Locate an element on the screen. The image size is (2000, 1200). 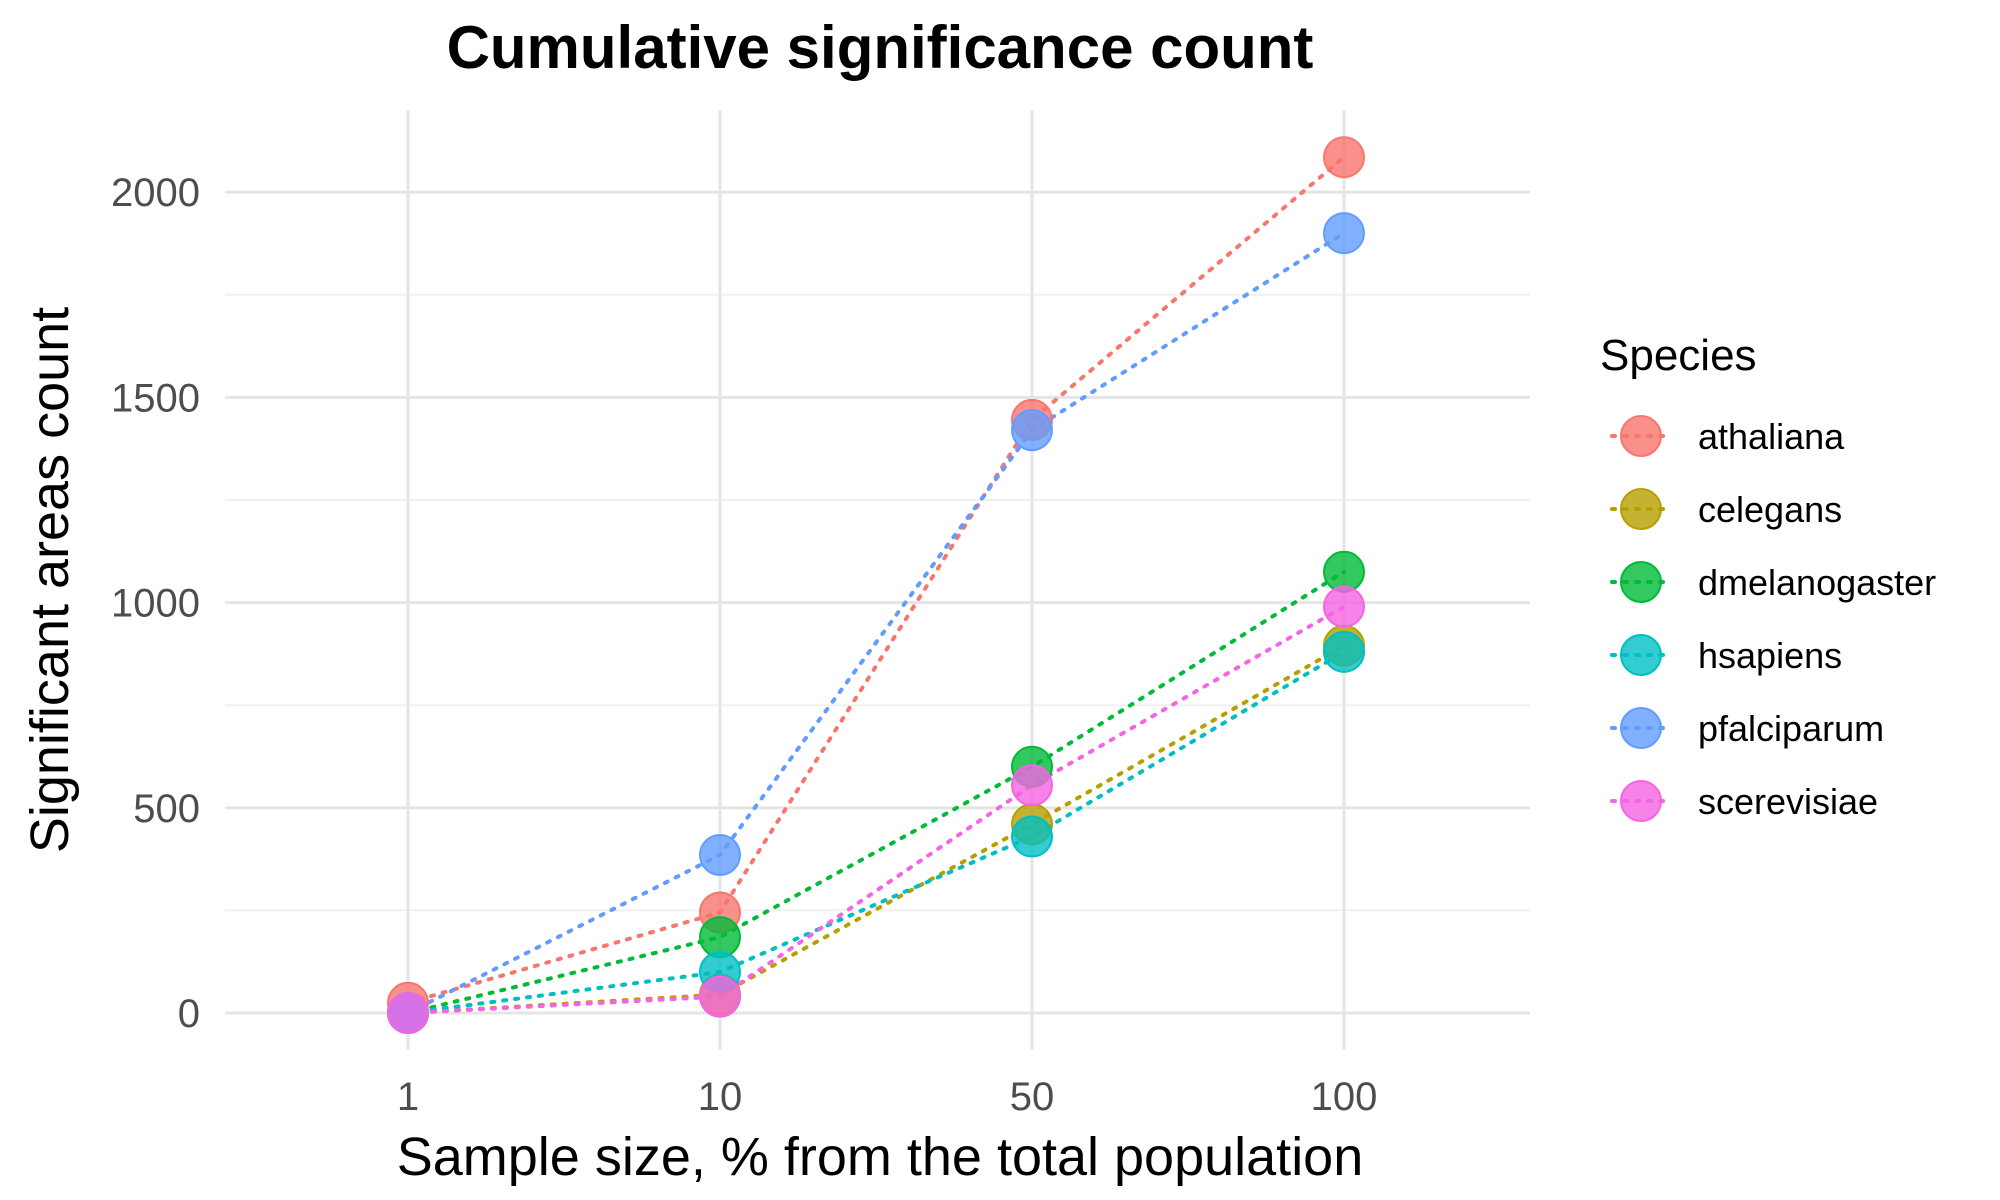
y-axis-ticks: 0 500 1000 1500 2000 is located at coordinates (155, 603).